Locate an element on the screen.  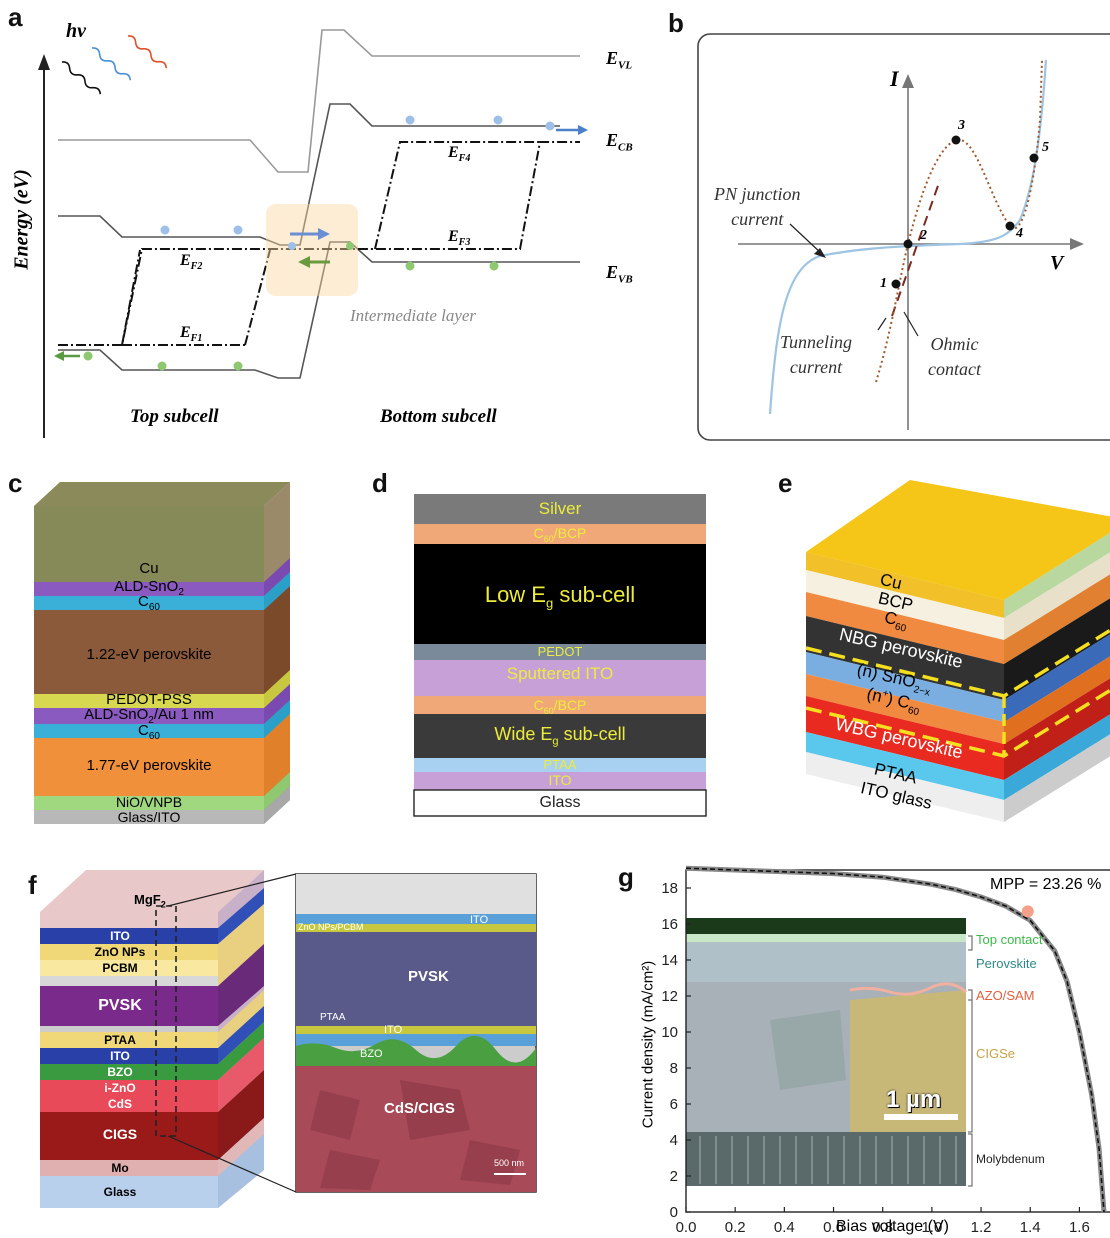
inset-top-contact-label: Top contact is located at coordinates (1009, 939).